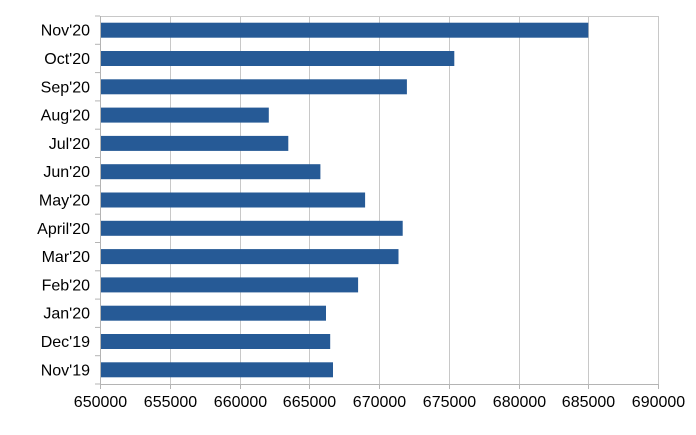  I want to click on category-label-9: Feb'20, so click(66, 285).